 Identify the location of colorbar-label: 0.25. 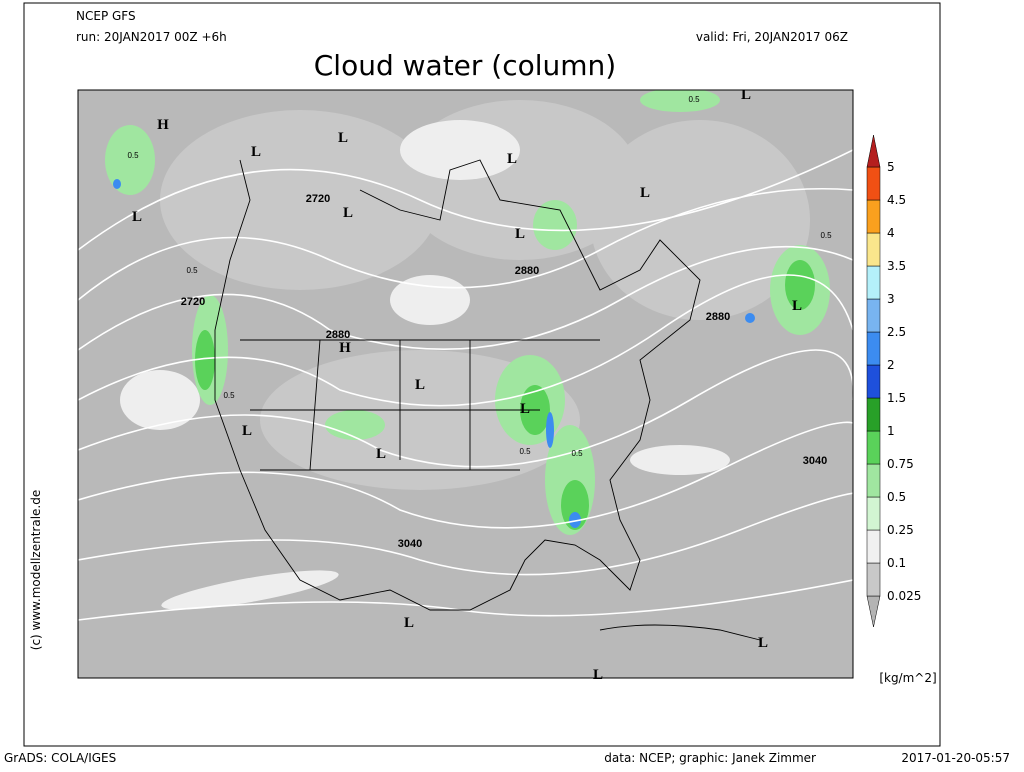
(900, 530).